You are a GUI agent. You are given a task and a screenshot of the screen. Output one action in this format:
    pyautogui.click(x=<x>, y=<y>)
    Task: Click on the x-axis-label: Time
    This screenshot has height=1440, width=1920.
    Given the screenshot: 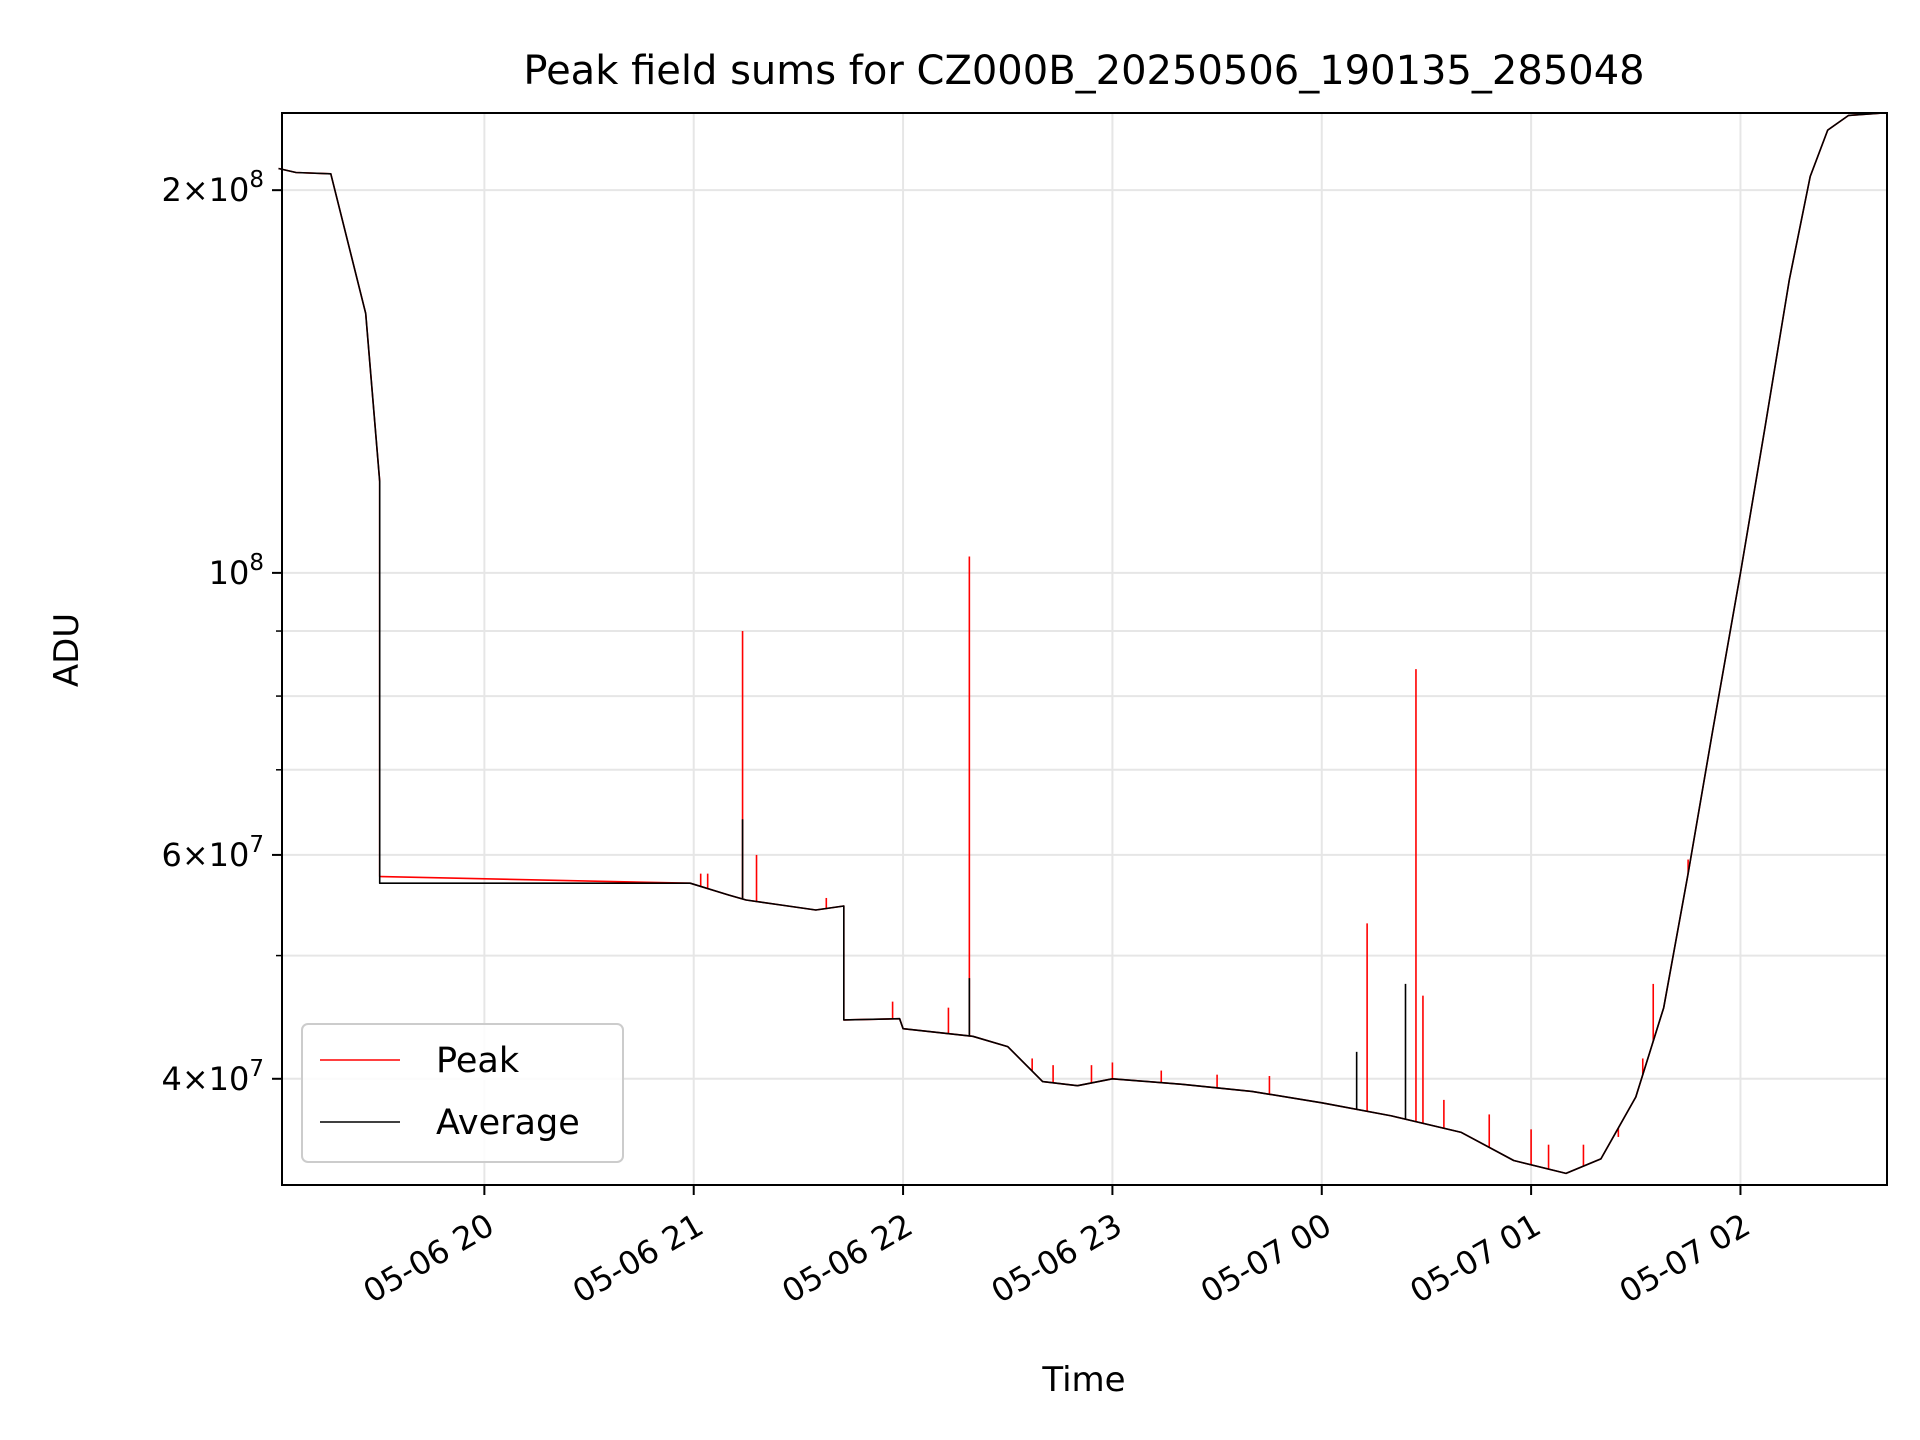 What is the action you would take?
    pyautogui.click(x=1083, y=1380)
    